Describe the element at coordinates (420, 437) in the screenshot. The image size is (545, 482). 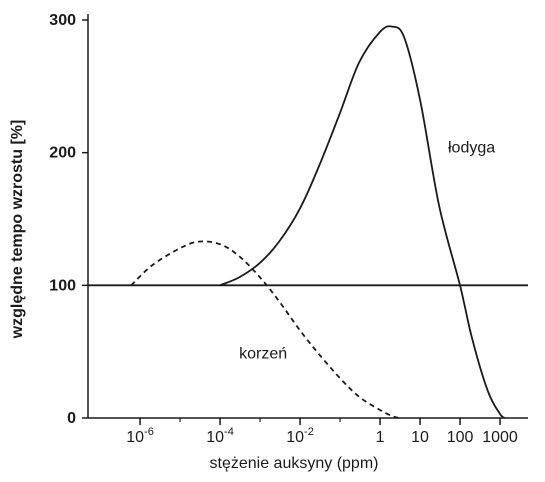
I see `x-tick-label: 10` at that location.